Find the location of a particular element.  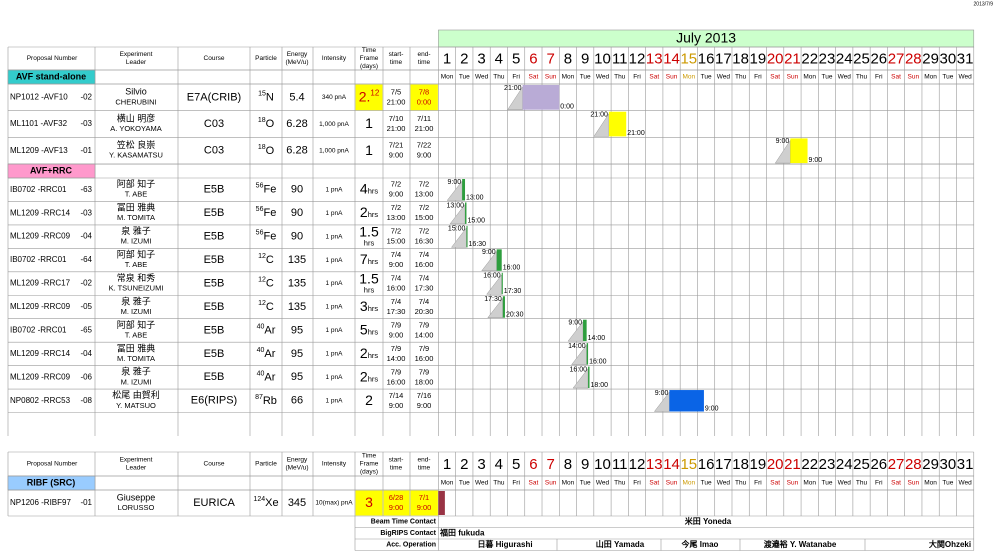

day-number: 29 is located at coordinates (930, 58).